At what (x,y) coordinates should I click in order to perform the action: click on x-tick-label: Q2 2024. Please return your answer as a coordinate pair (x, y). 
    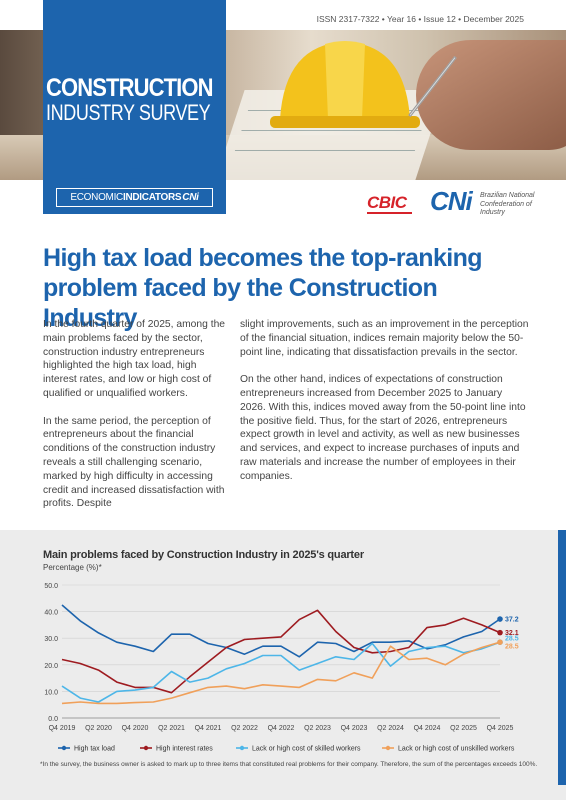
    Looking at the image, I should click on (390, 728).